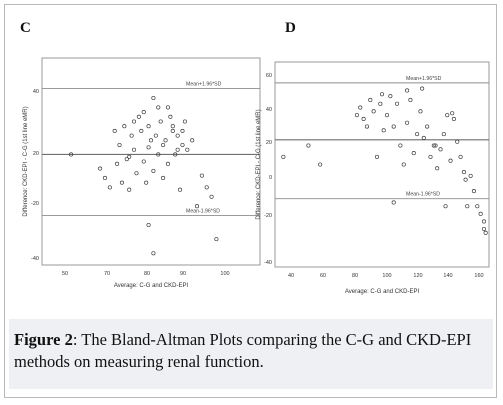  Describe the element at coordinates (259, 164) in the screenshot. I see `y-axis-label-d: Difference: CKD-EPI - C-G (1st line eMR)` at that location.